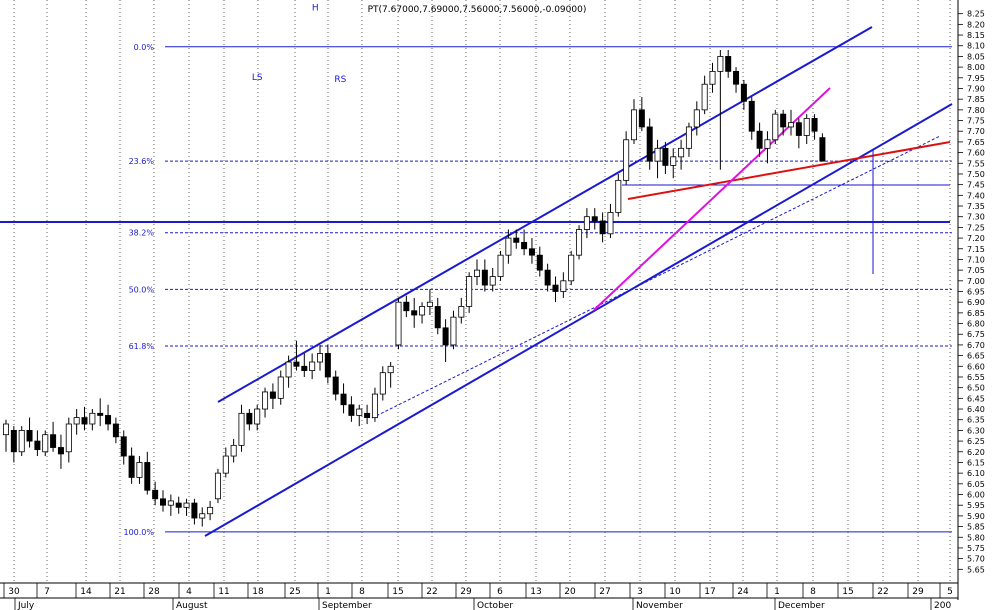 The height and width of the screenshot is (610, 994). What do you see at coordinates (257, 78) in the screenshot?
I see `pattern-label: LS` at bounding box center [257, 78].